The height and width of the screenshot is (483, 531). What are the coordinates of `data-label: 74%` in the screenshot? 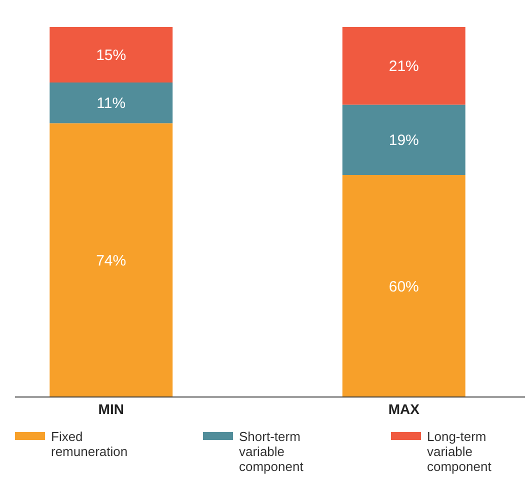 It's located at (111, 261).